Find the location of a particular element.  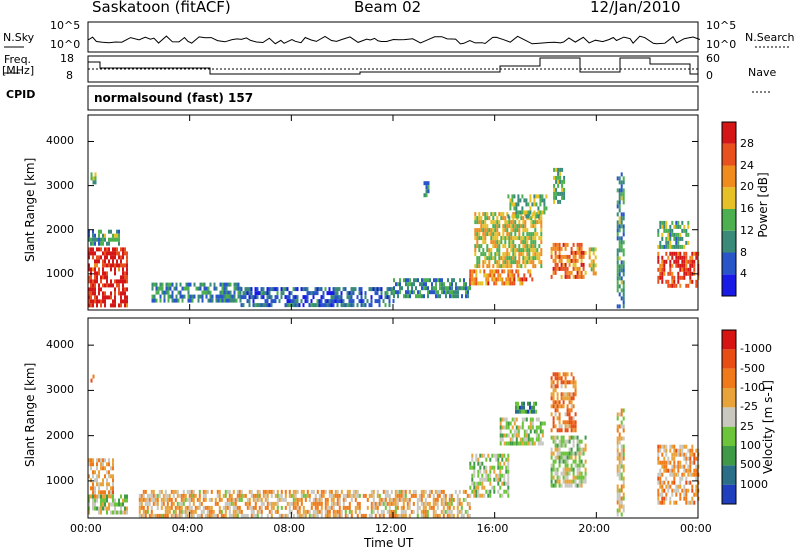

power-ylabel: Slant Range [km] is located at coordinates (30, 209).